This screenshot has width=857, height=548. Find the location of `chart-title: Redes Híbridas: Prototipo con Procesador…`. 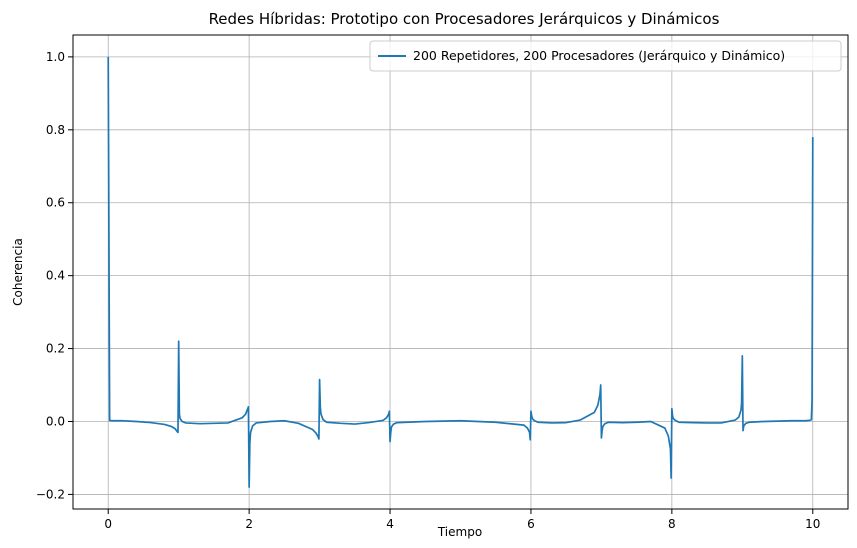

chart-title: Redes Híbridas: Prototipo con Procesador… is located at coordinates (464, 19).